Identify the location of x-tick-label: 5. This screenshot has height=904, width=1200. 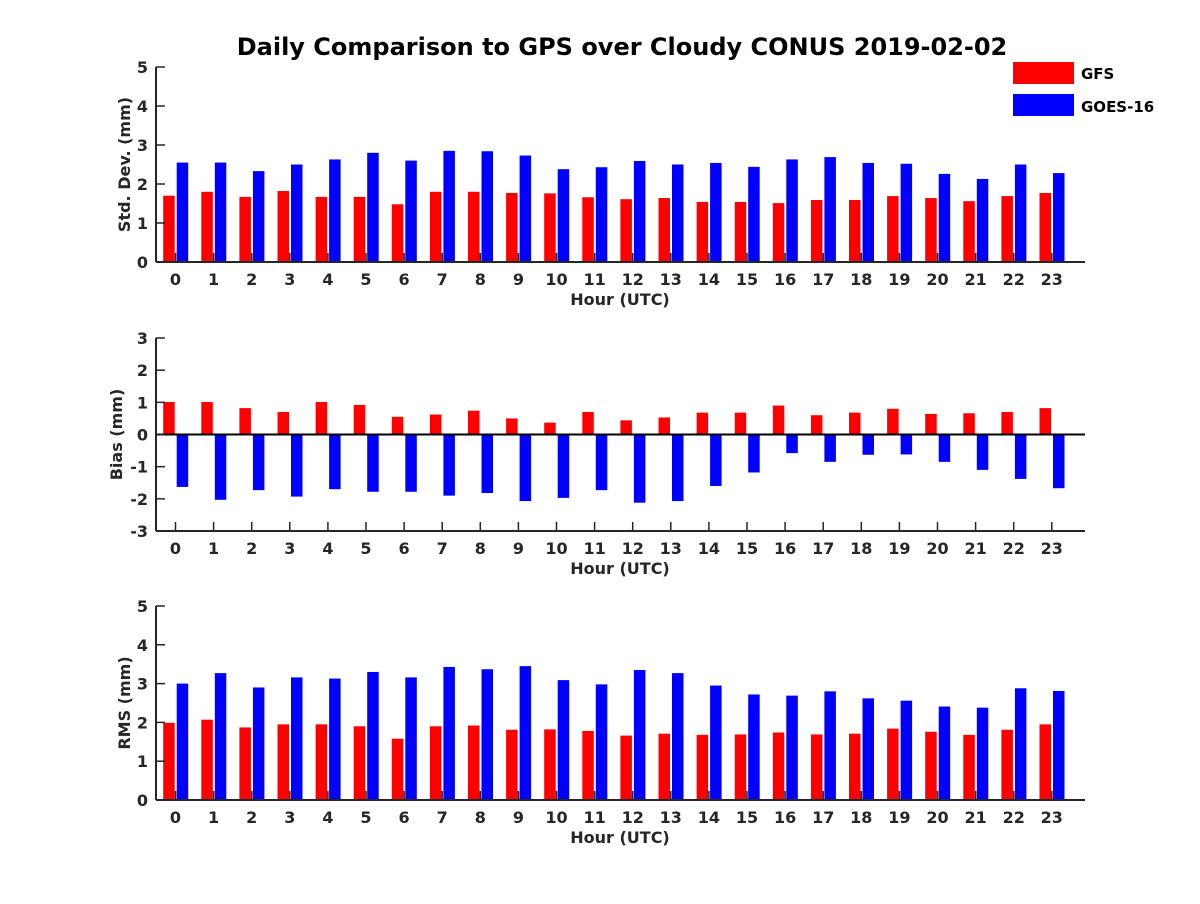
(365, 548).